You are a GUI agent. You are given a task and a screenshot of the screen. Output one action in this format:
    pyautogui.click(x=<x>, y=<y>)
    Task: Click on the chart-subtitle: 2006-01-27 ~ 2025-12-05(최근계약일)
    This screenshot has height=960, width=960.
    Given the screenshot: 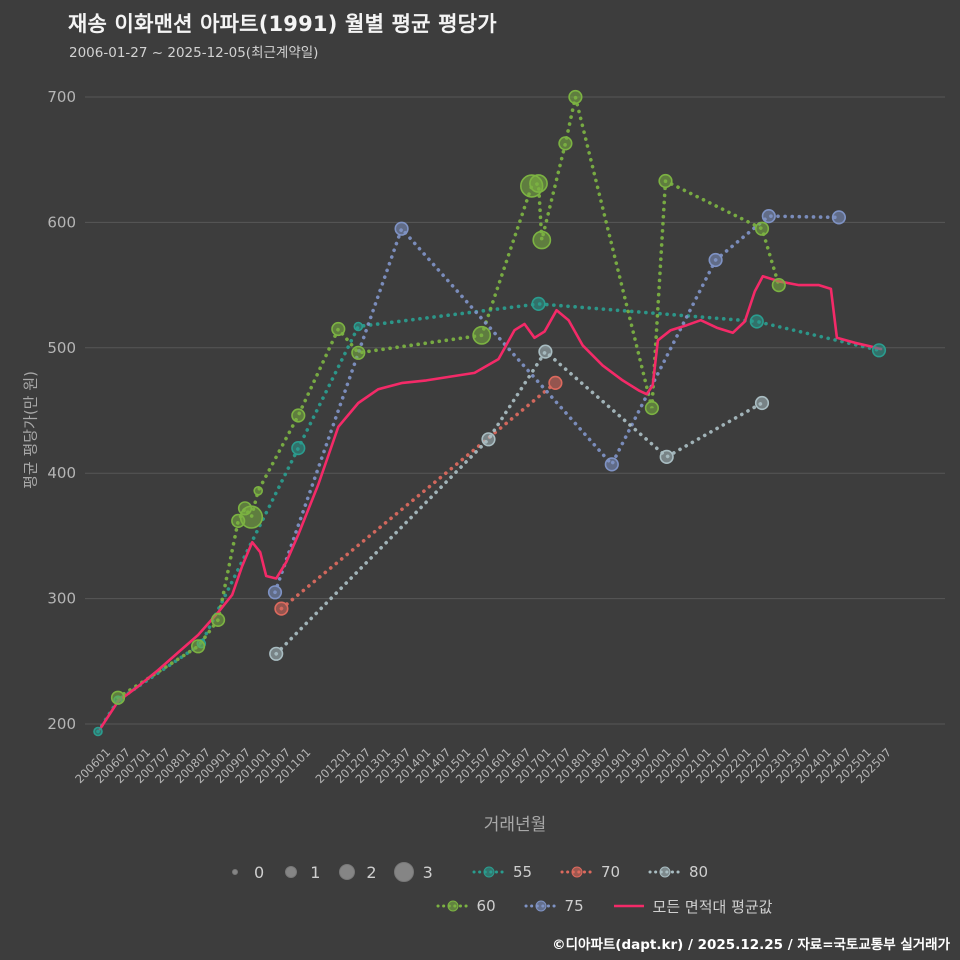 What is the action you would take?
    pyautogui.click(x=194, y=53)
    